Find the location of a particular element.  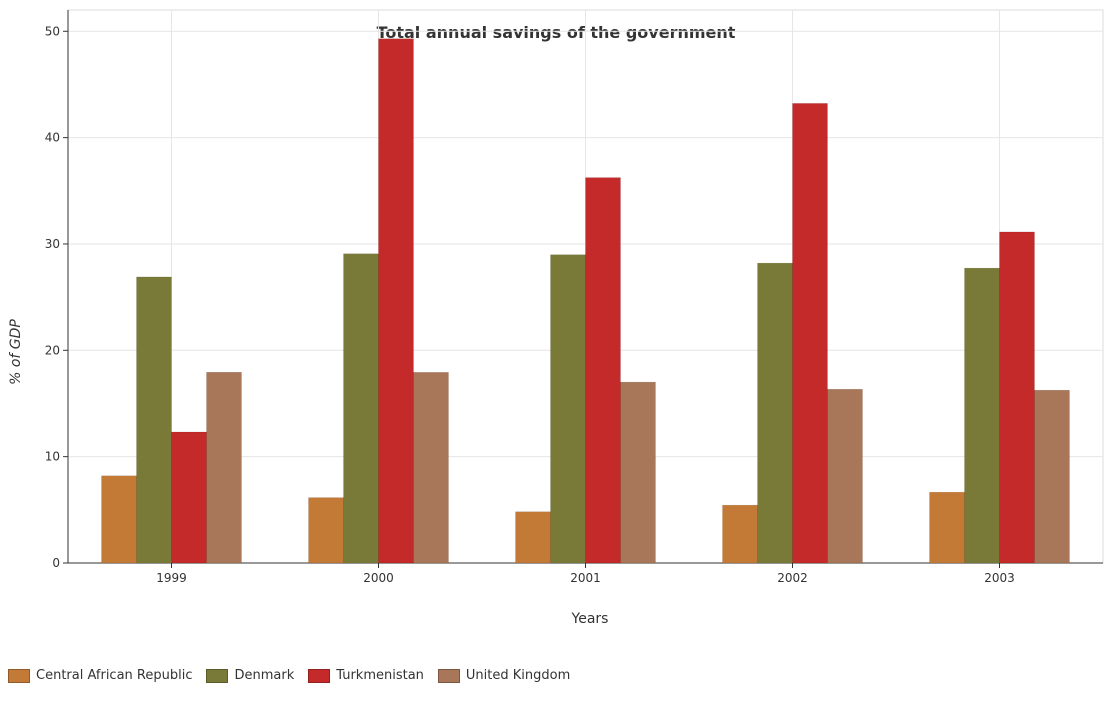

bar-denmark-2000 is located at coordinates (361, 408).